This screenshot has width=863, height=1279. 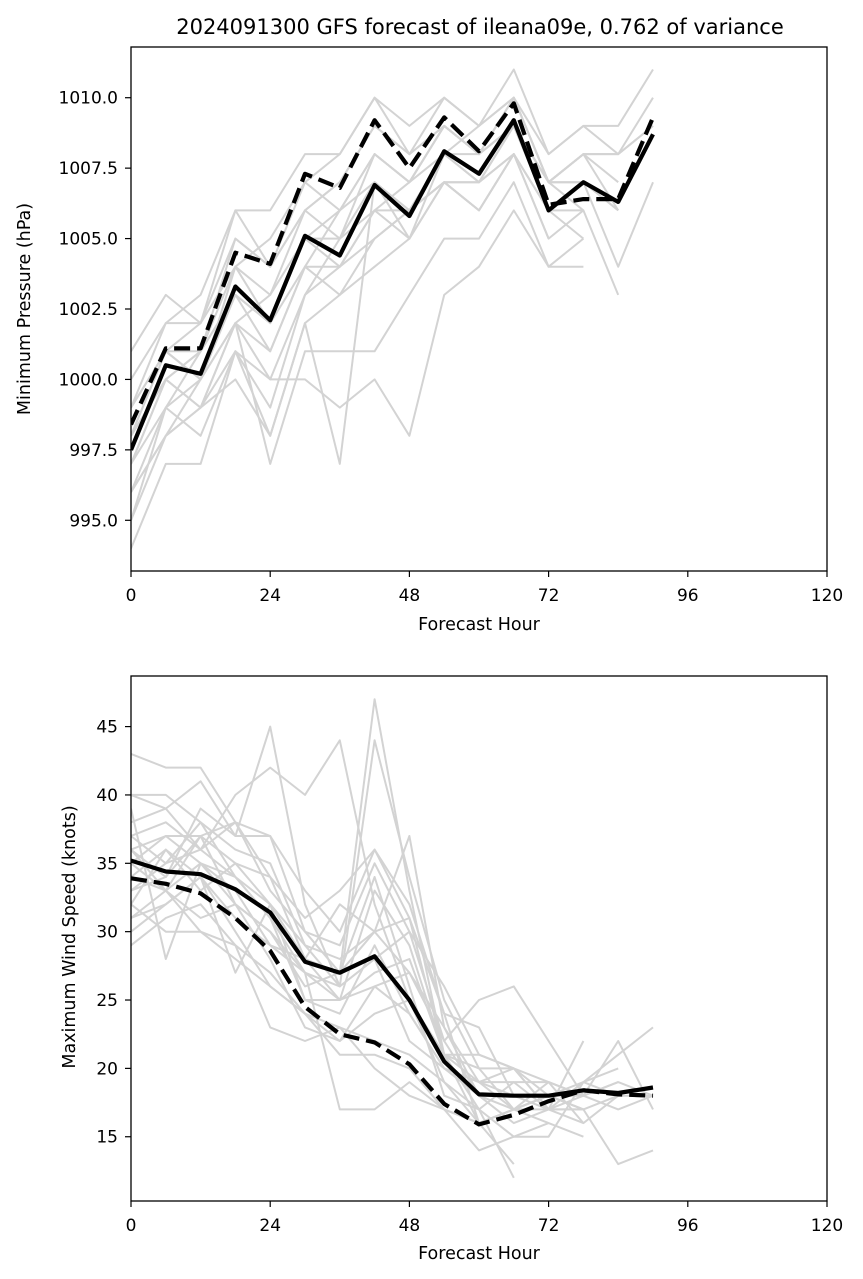 I want to click on wind-y-tick-label: 45, so click(x=107, y=728).